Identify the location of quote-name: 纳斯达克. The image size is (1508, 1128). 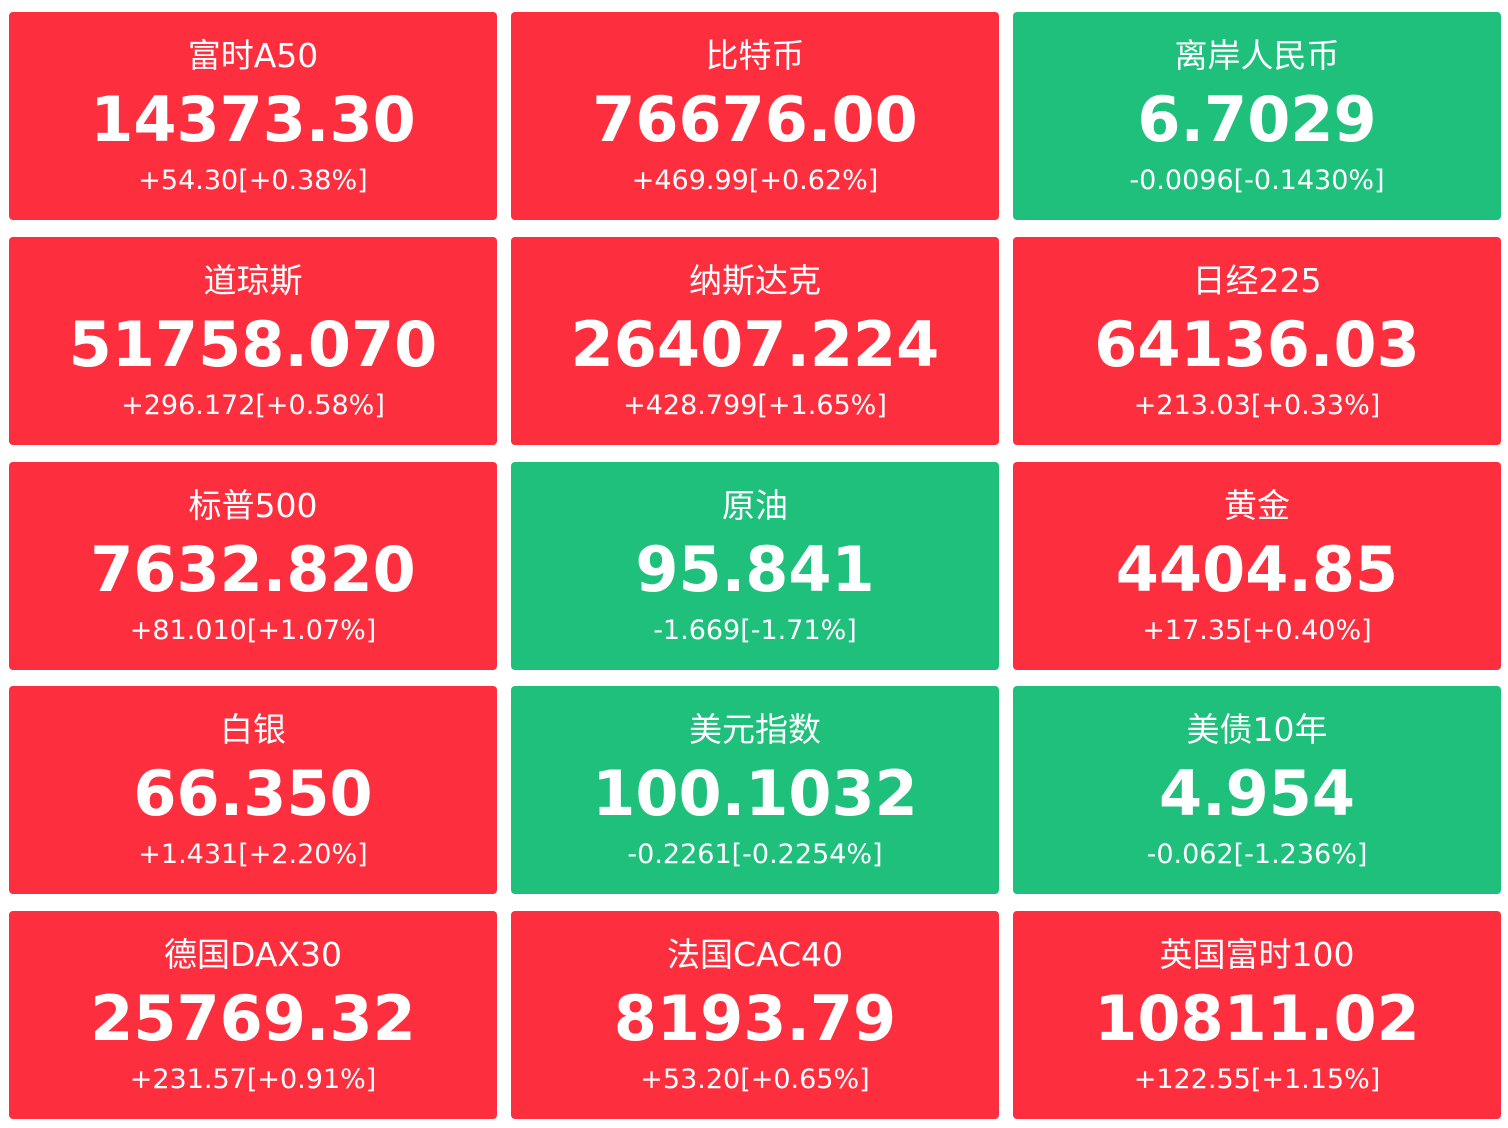
(755, 280).